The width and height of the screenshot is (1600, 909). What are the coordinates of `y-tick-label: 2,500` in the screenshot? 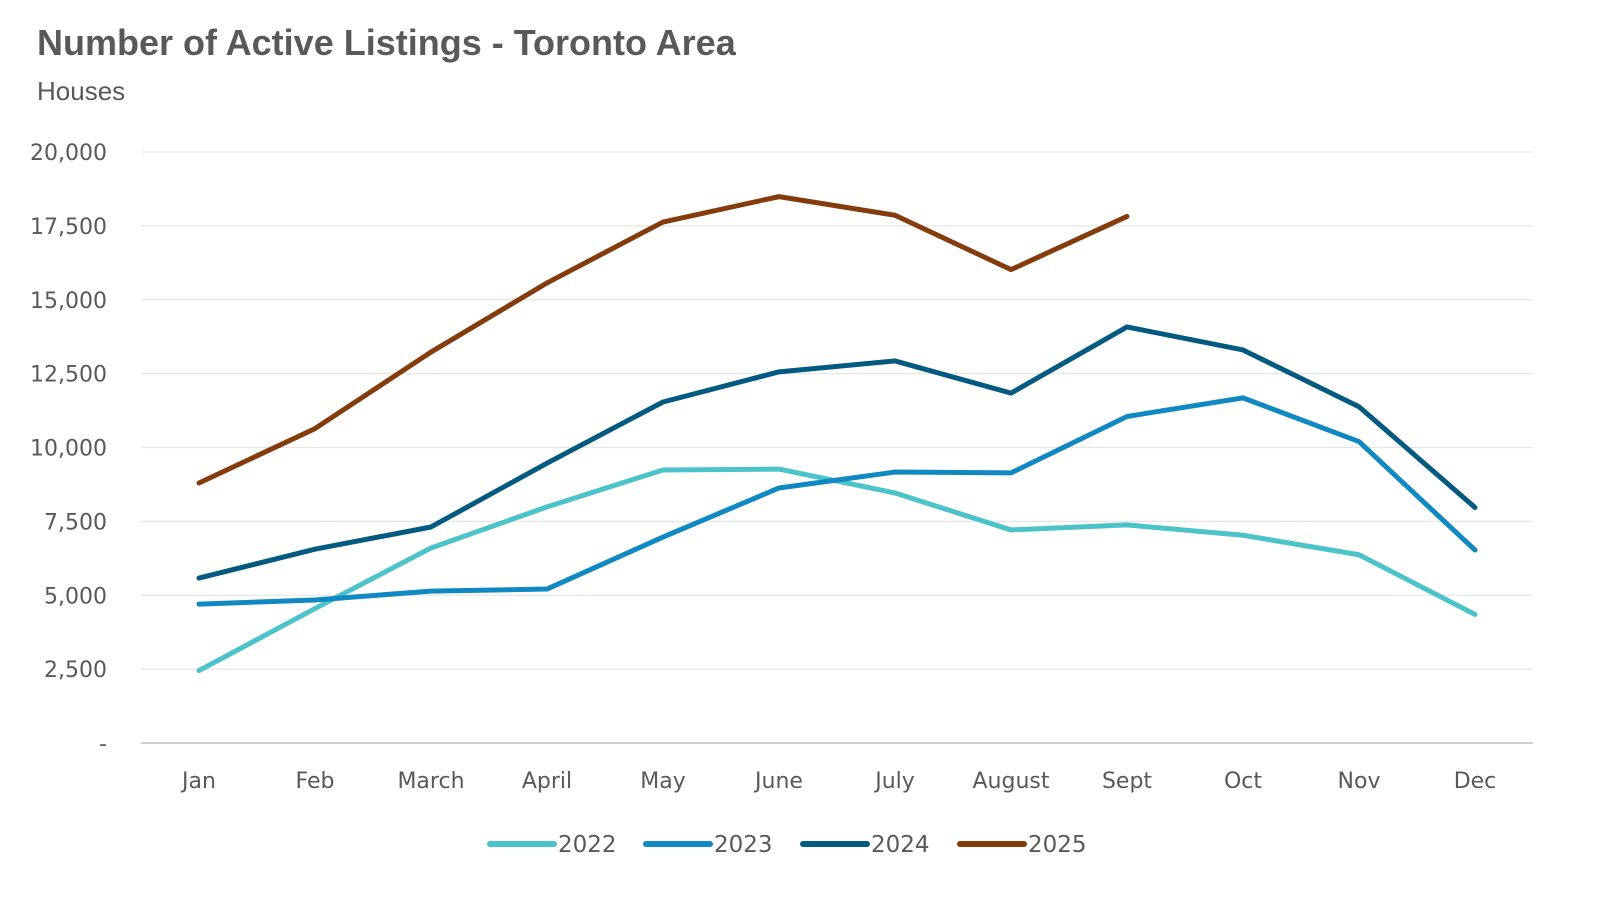 It's located at (75, 670).